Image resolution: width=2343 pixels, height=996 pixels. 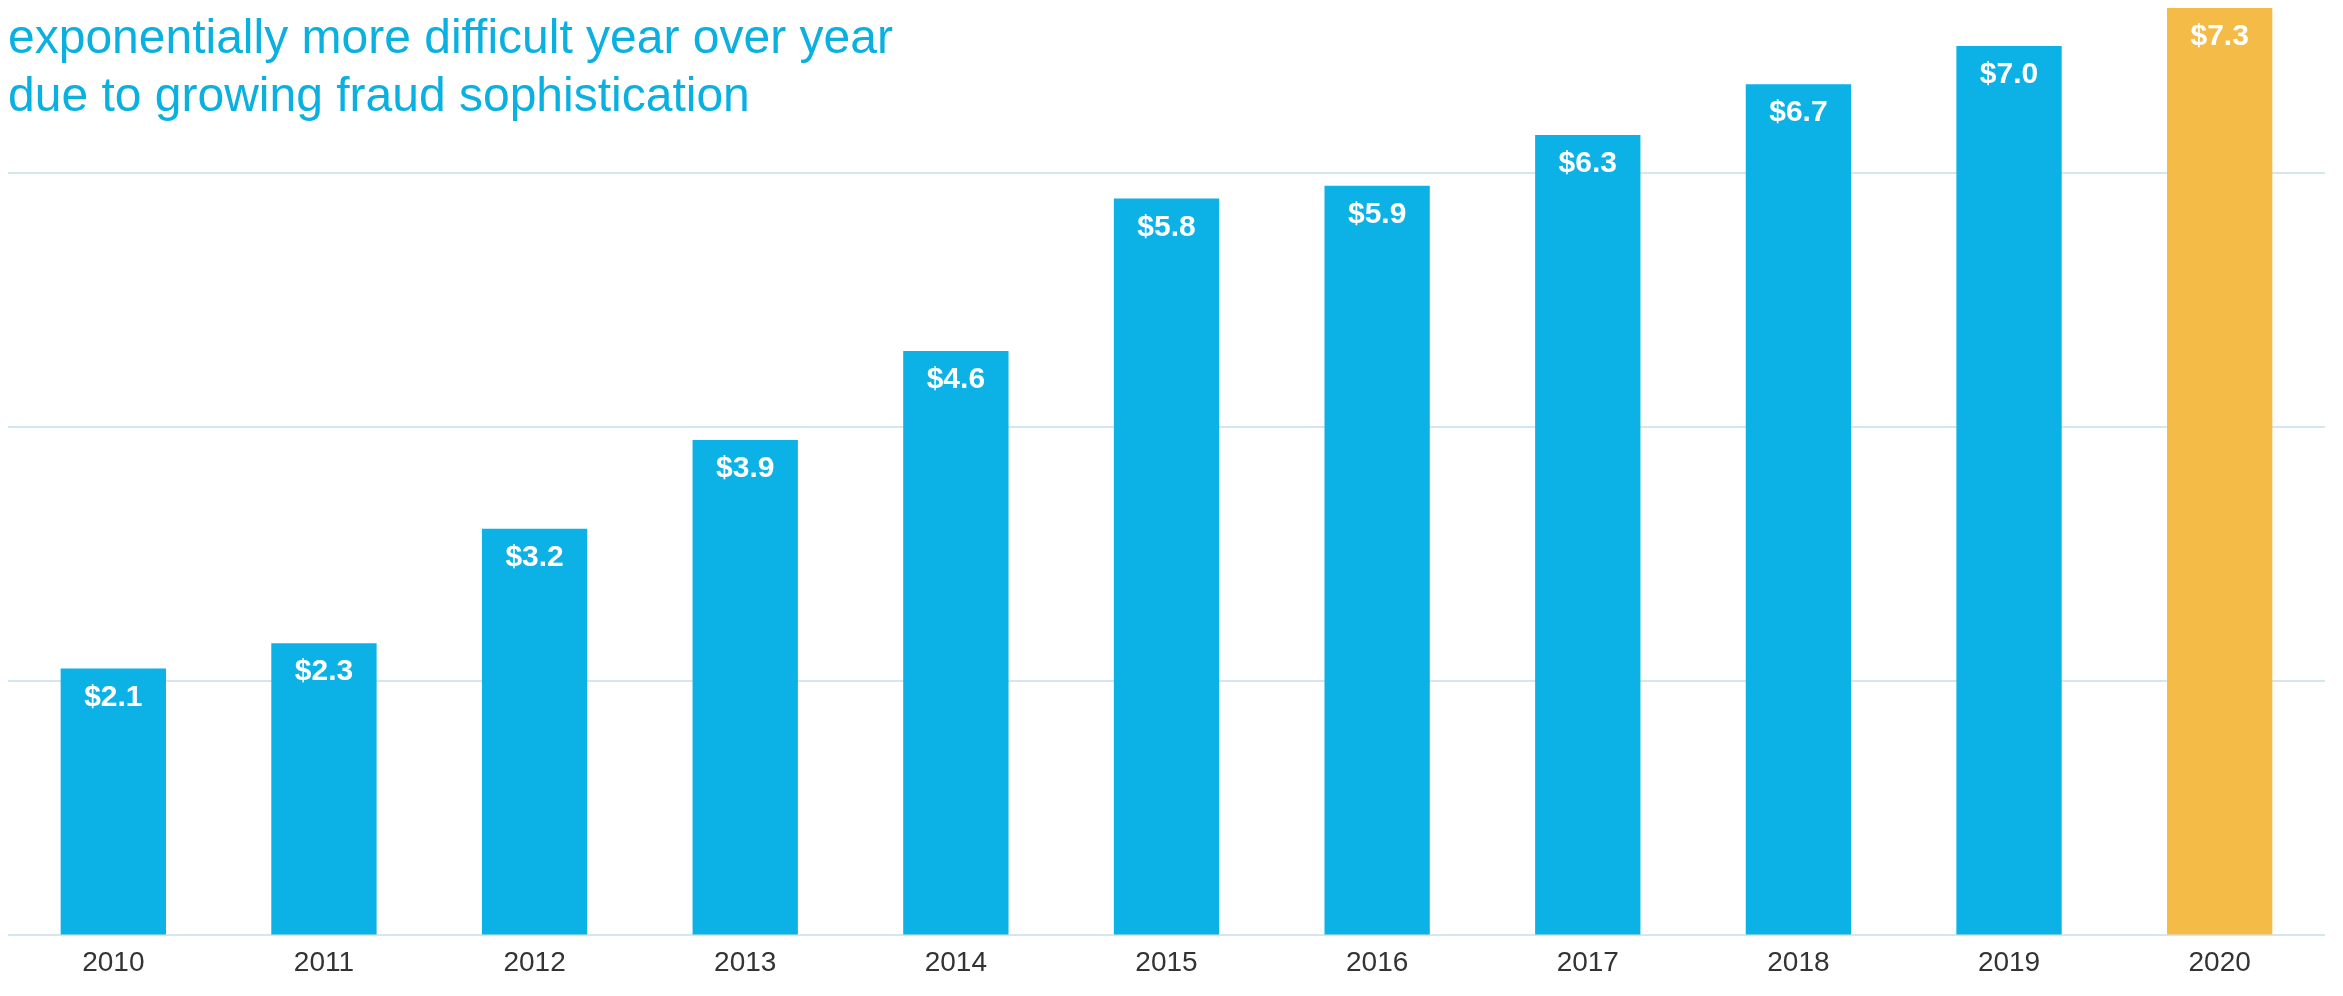 I want to click on data-label: $2.1, so click(x=113, y=695).